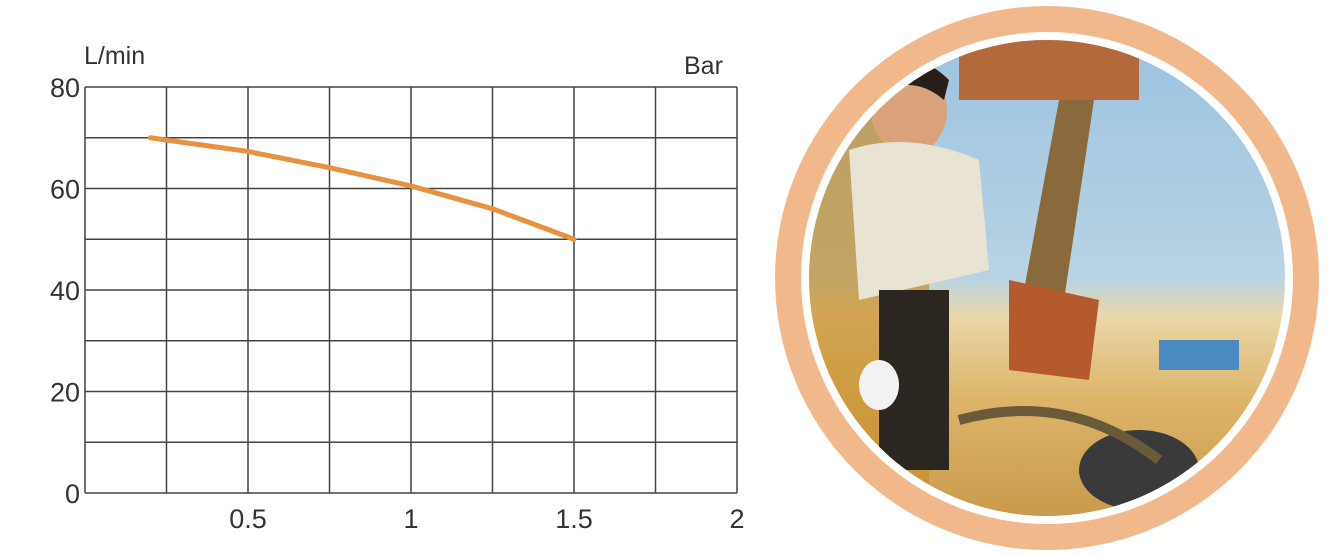 The height and width of the screenshot is (556, 1333). Describe the element at coordinates (248, 519) in the screenshot. I see `x-tick-label: 0.5` at that location.